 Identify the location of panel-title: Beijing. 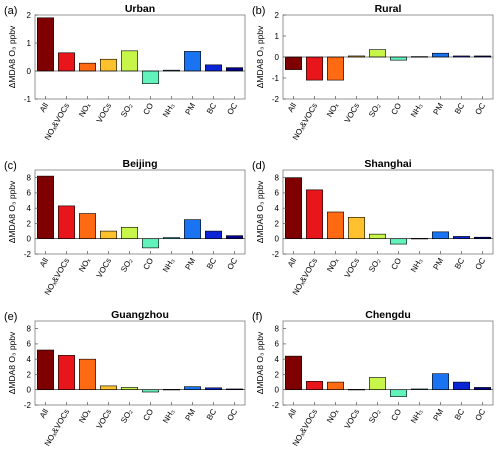
(139, 164).